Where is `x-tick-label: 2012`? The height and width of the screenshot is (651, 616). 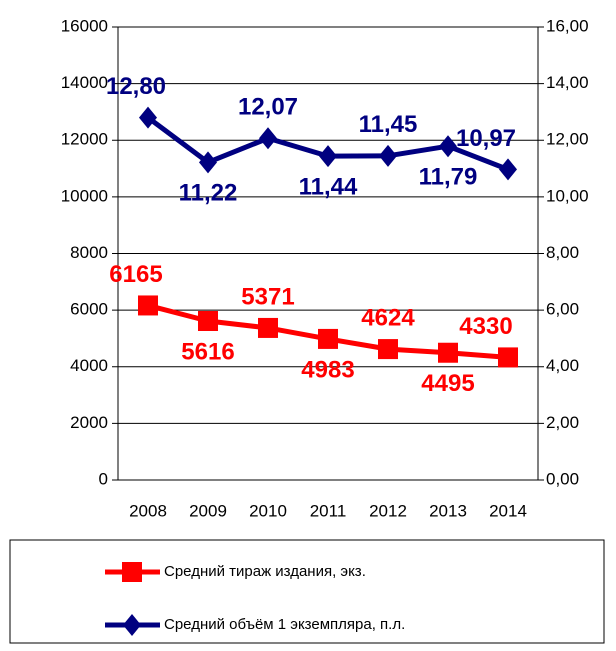 x-tick-label: 2012 is located at coordinates (388, 510).